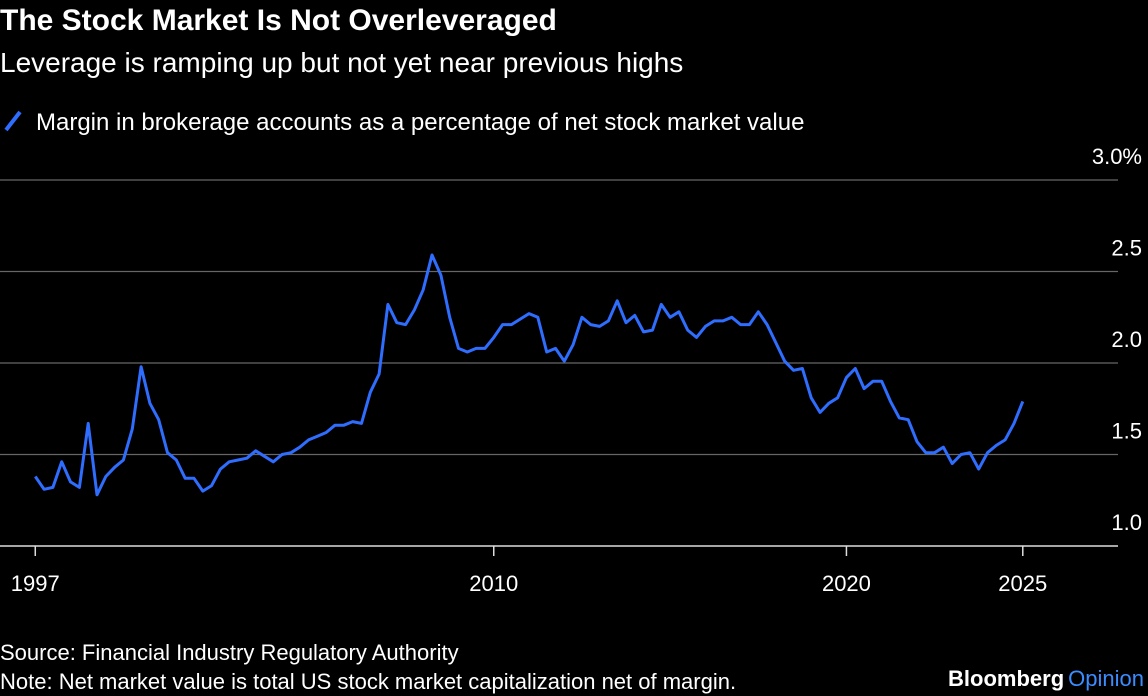 This screenshot has width=1148, height=696. Describe the element at coordinates (1126, 431) in the screenshot. I see `y-tick-label: 1.5` at that location.